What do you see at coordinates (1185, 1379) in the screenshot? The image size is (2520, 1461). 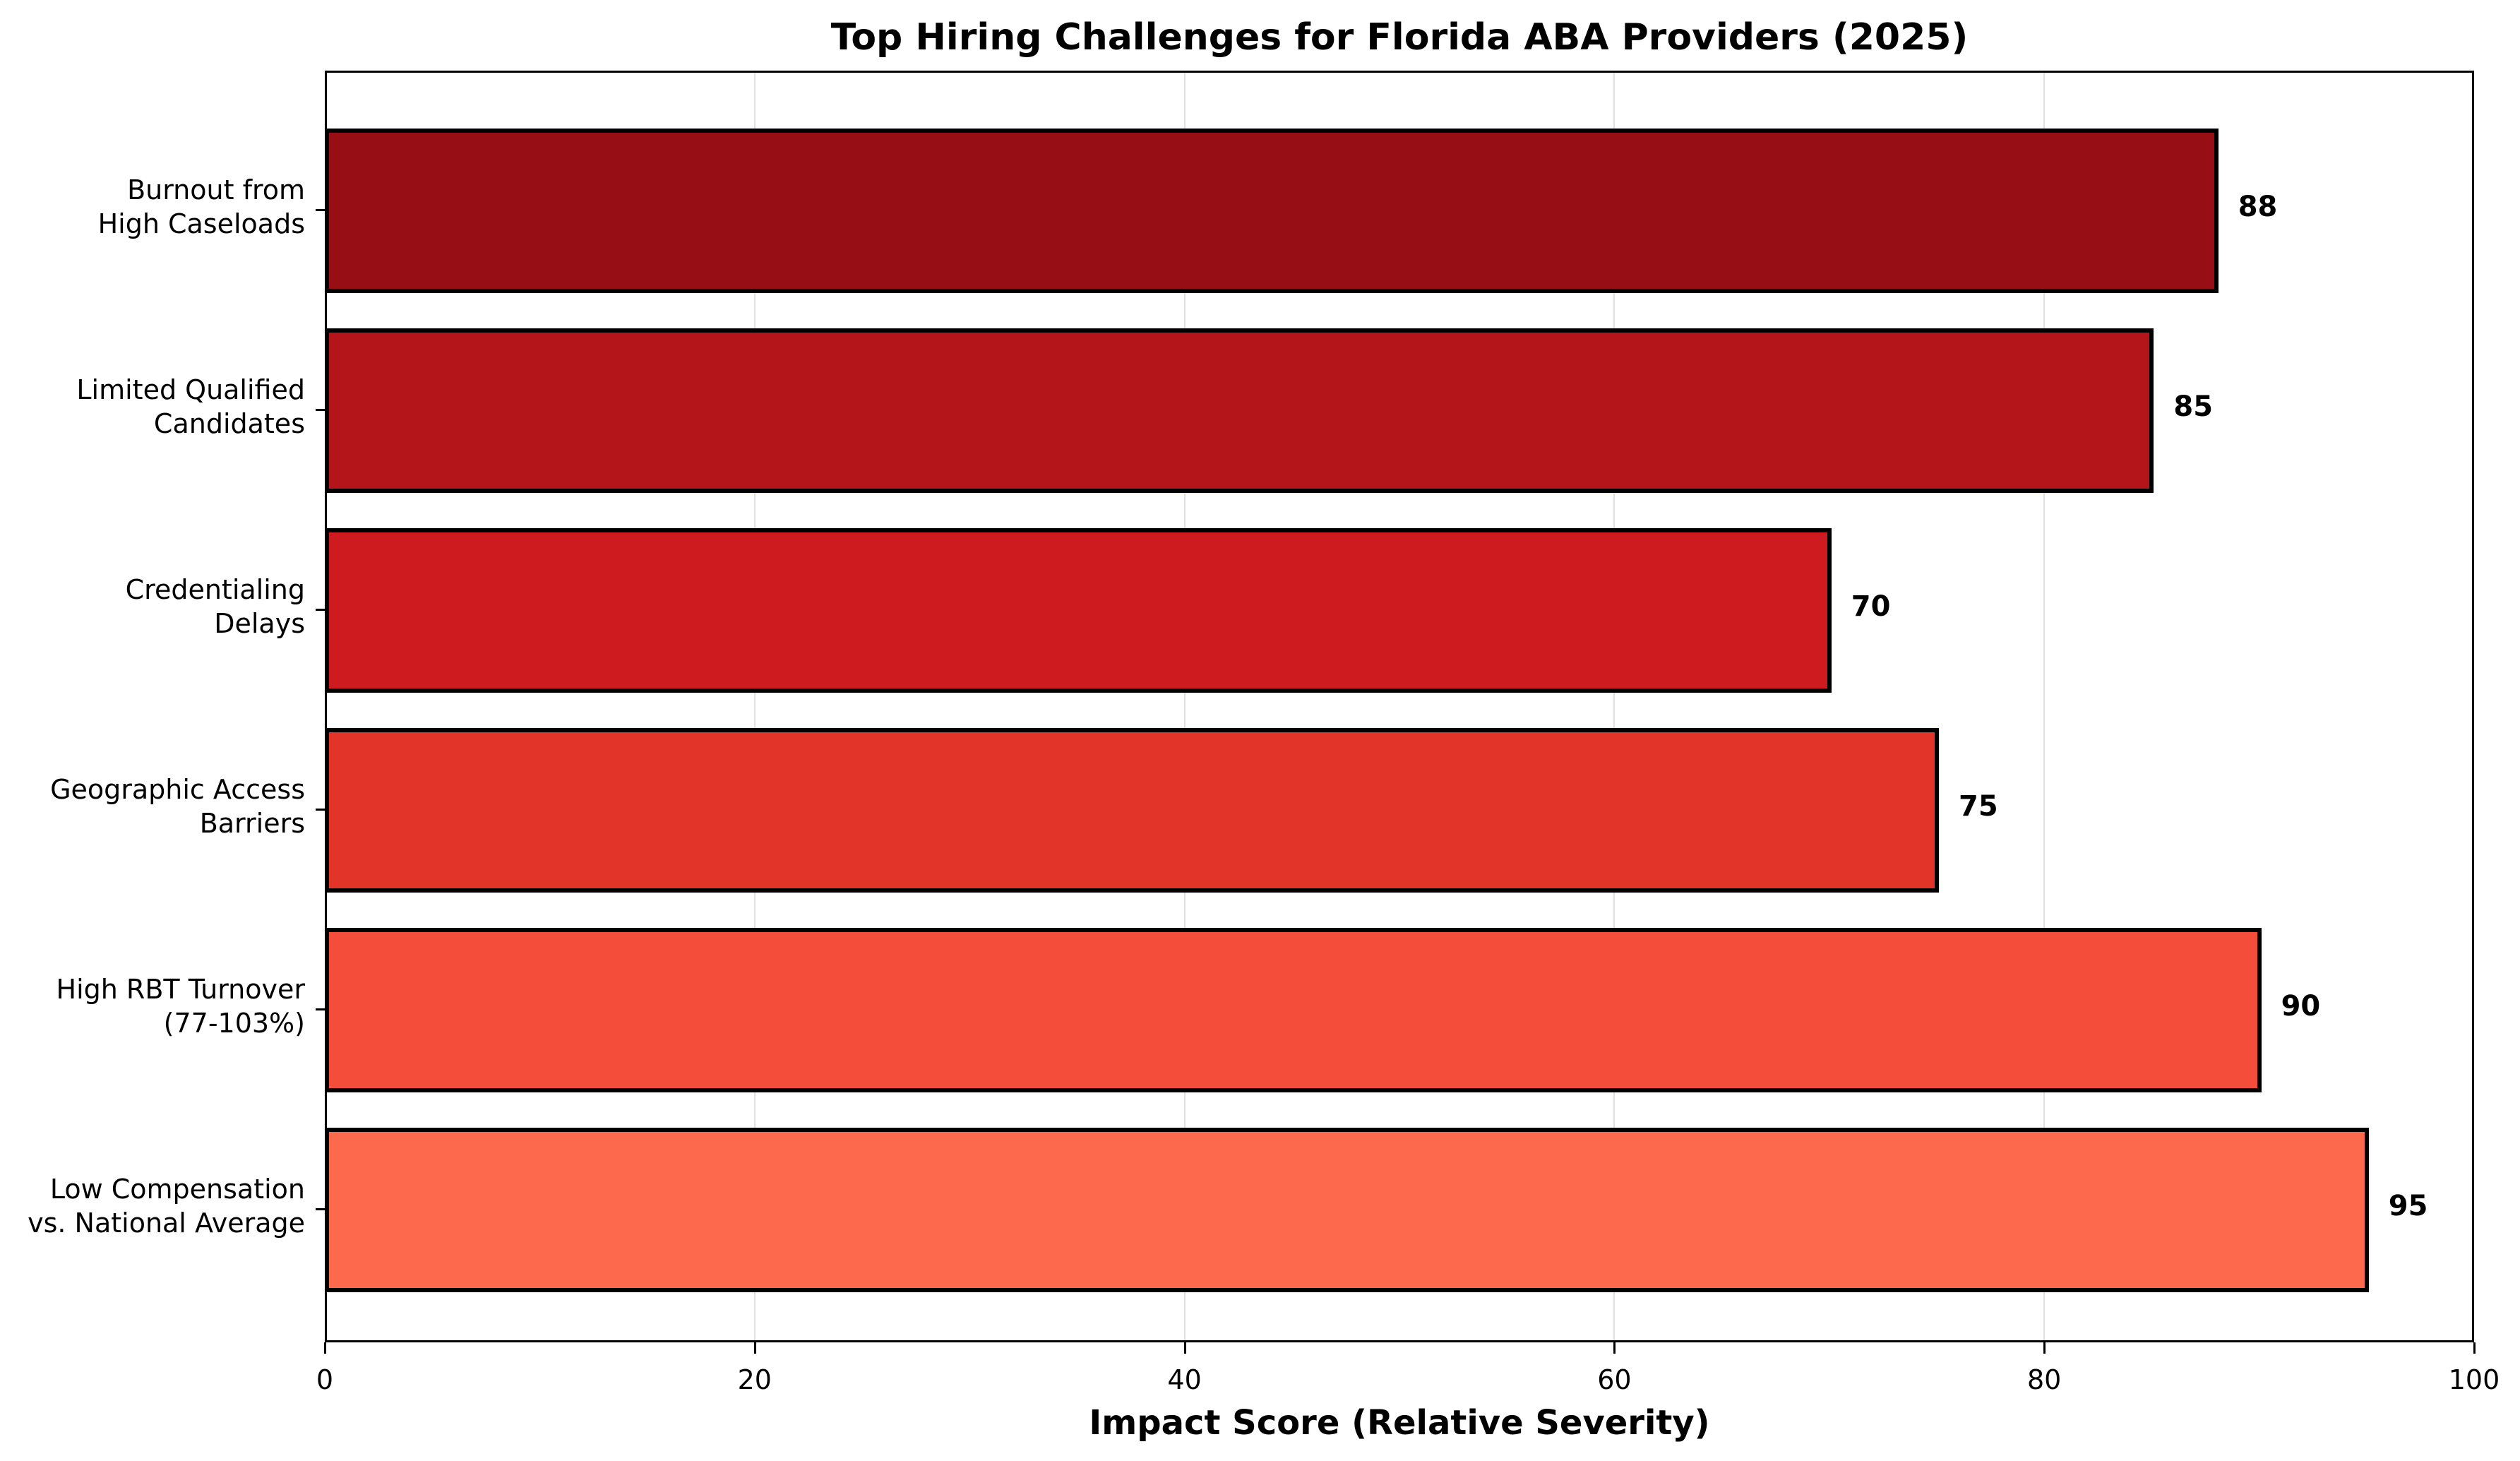 I see `x-tick-label: 40` at bounding box center [1185, 1379].